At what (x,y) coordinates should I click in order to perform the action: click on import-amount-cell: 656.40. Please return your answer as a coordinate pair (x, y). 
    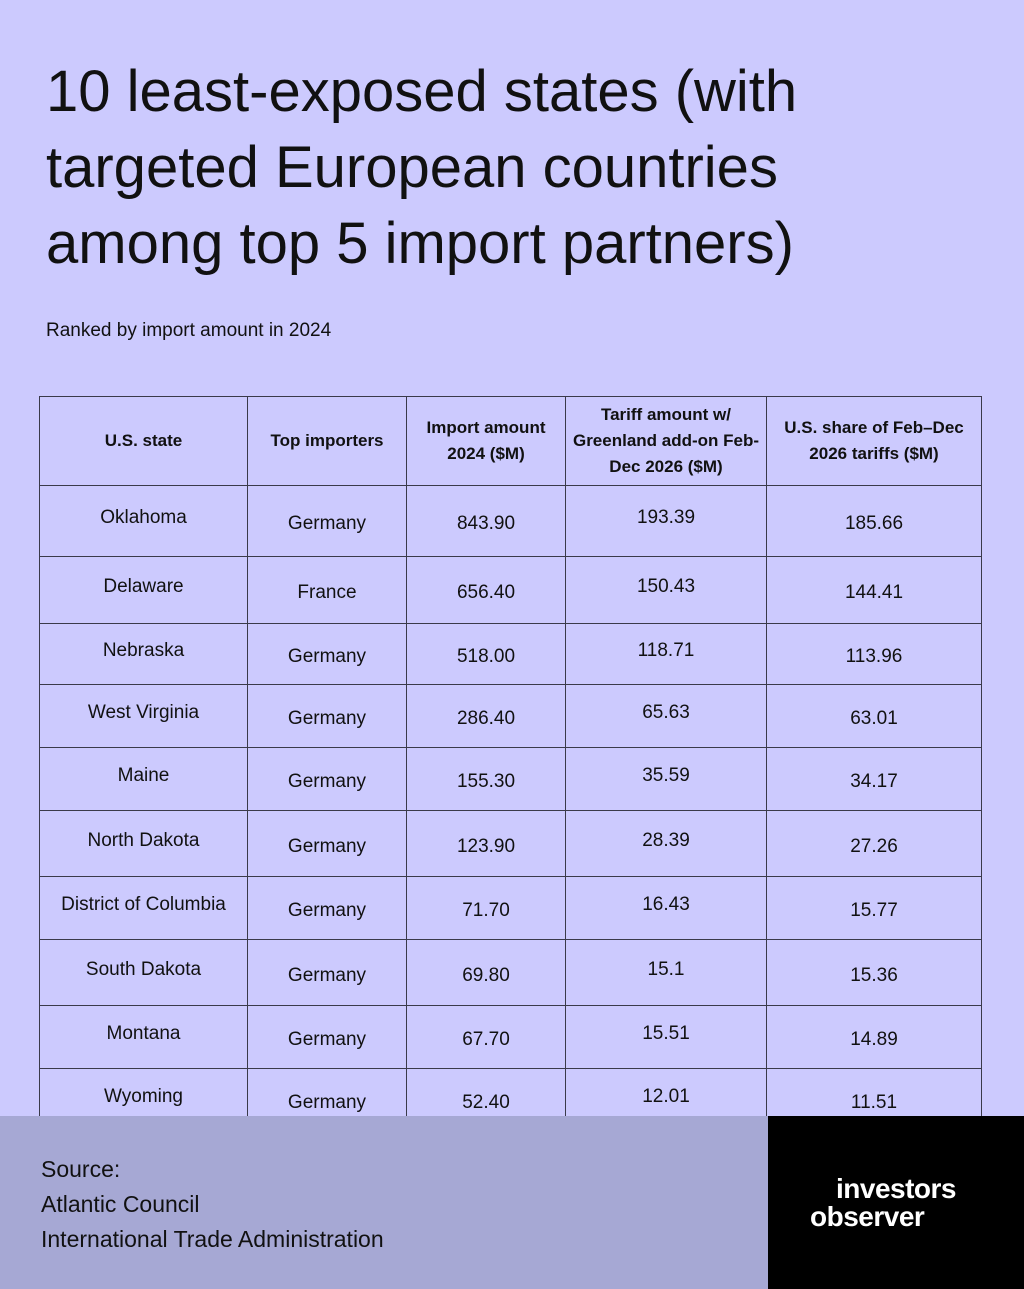
    Looking at the image, I should click on (486, 590).